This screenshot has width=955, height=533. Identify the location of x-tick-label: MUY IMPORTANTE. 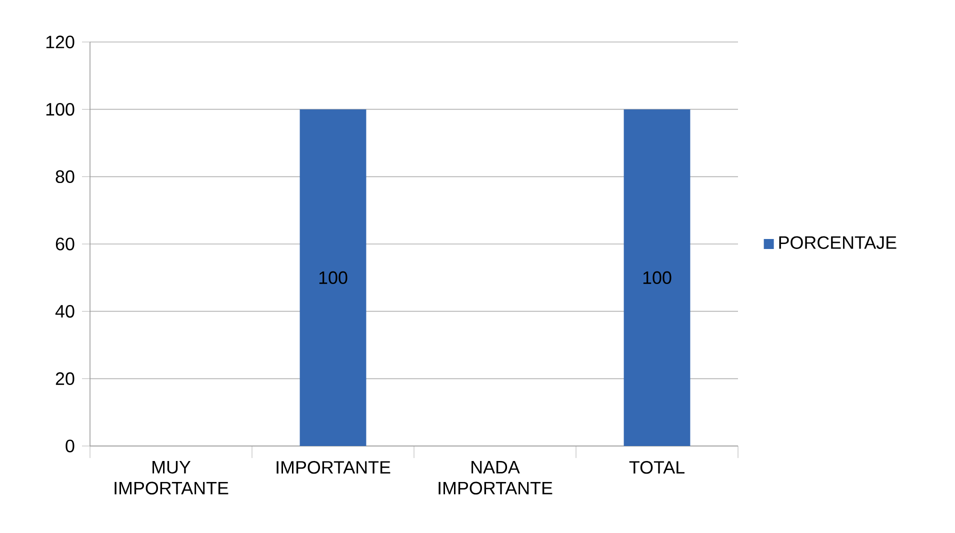
(171, 477).